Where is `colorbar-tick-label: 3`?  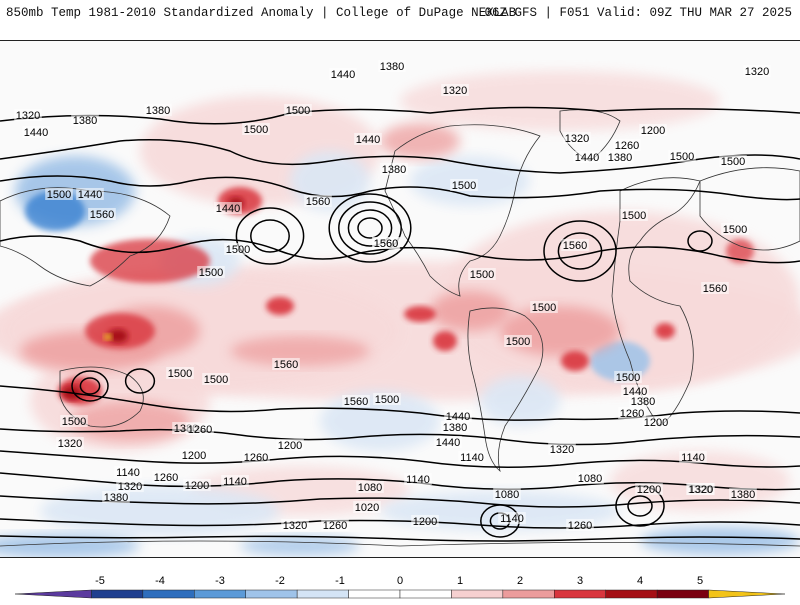
colorbar-tick-label: 3 is located at coordinates (580, 581).